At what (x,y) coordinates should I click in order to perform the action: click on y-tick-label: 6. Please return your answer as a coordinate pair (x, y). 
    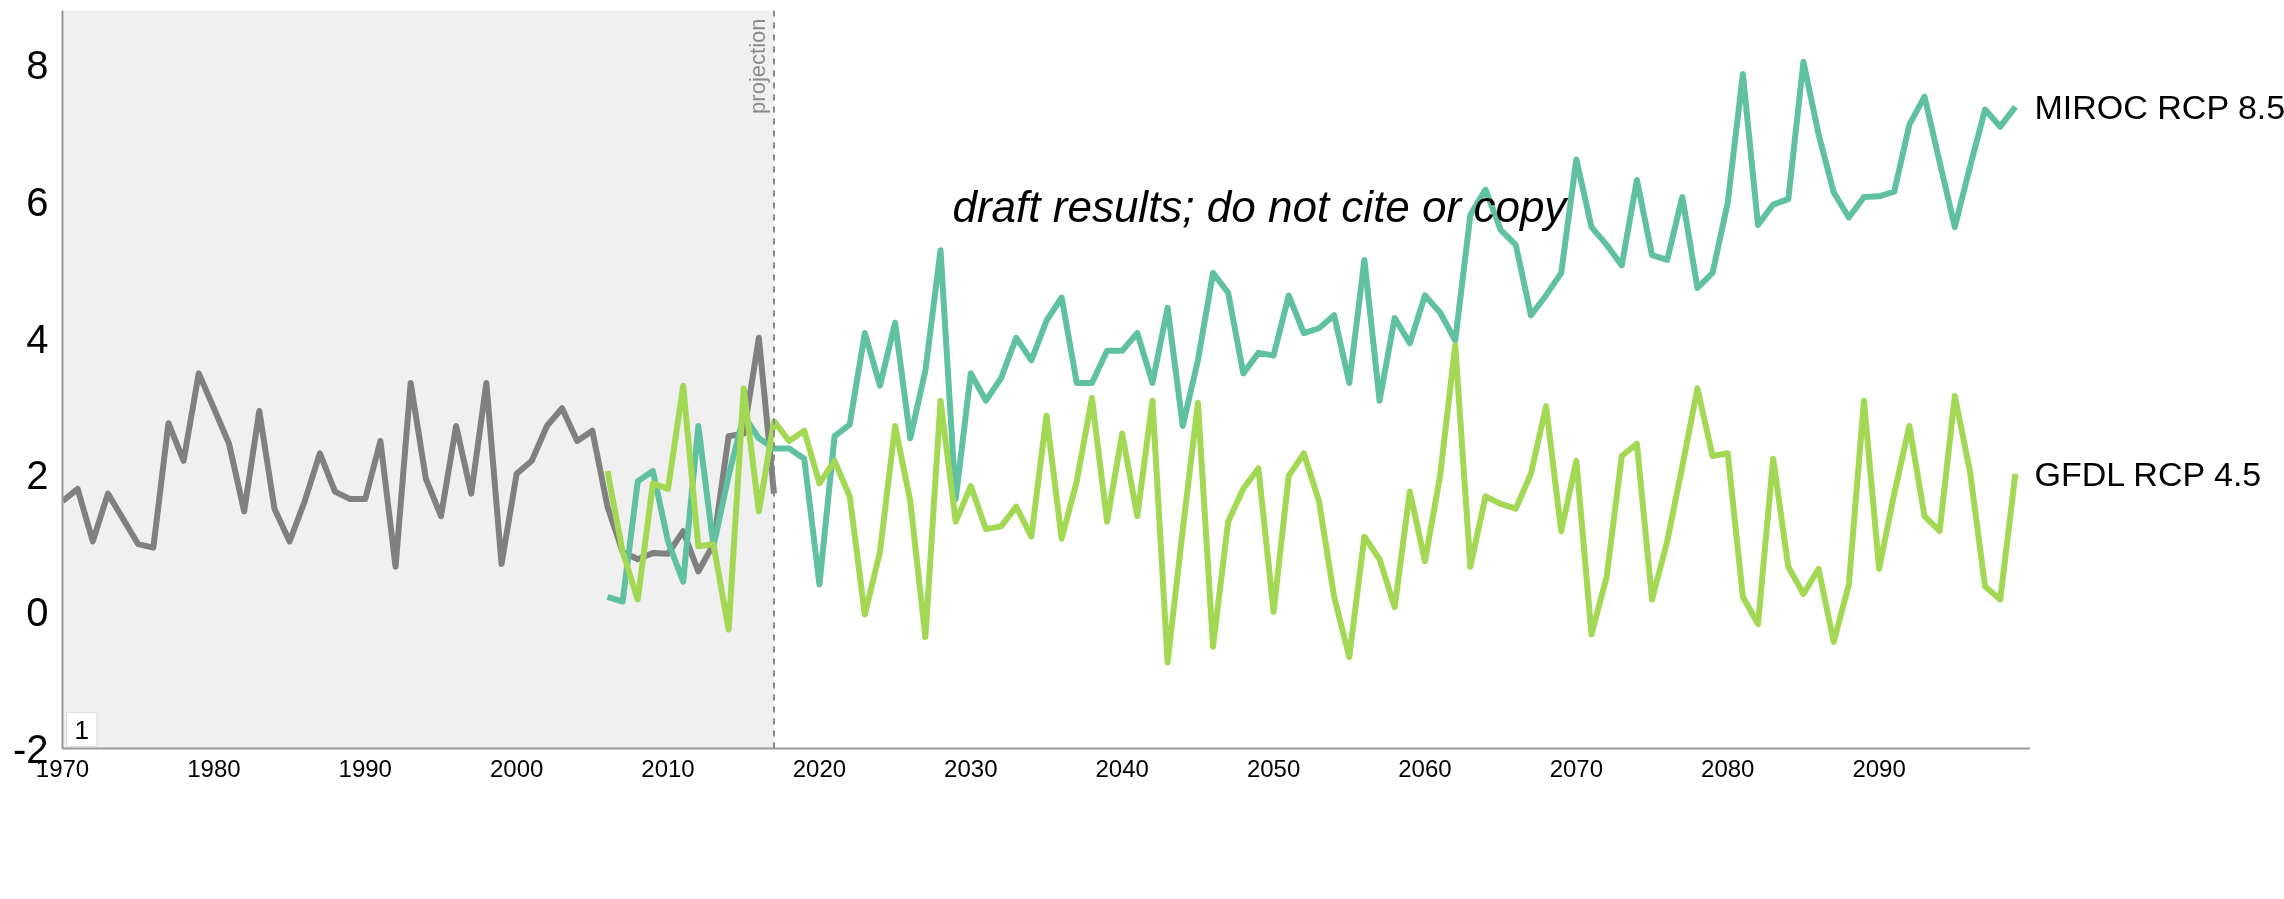
    Looking at the image, I should click on (37, 201).